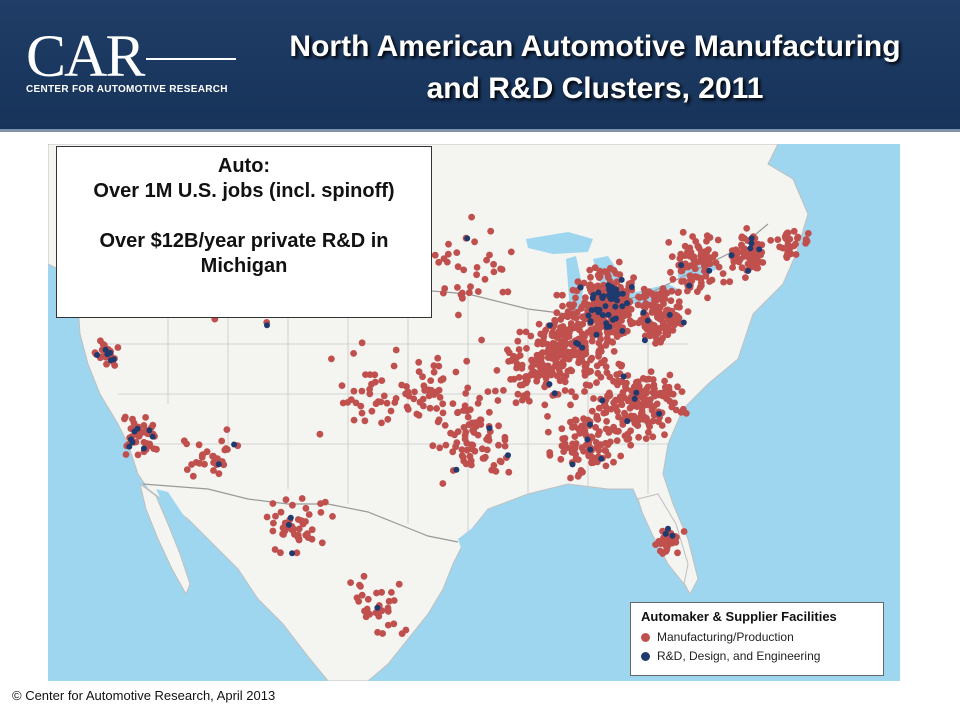 This screenshot has width=960, height=720. Describe the element at coordinates (645, 656) in the screenshot. I see `rnd-dot-icon` at that location.